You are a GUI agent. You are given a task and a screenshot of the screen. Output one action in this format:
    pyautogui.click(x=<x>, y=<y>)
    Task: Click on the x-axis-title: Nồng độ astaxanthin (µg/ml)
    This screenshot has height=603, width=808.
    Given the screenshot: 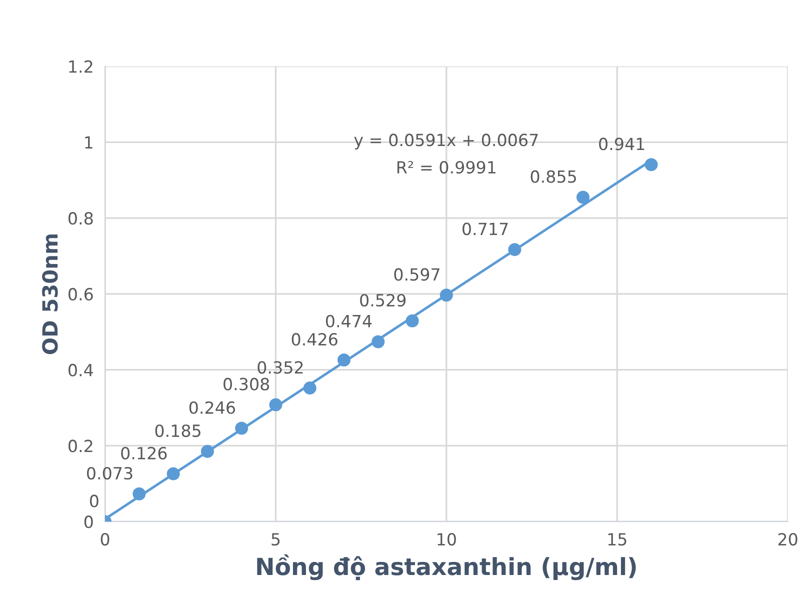 What is the action you would take?
    pyautogui.click(x=446, y=567)
    